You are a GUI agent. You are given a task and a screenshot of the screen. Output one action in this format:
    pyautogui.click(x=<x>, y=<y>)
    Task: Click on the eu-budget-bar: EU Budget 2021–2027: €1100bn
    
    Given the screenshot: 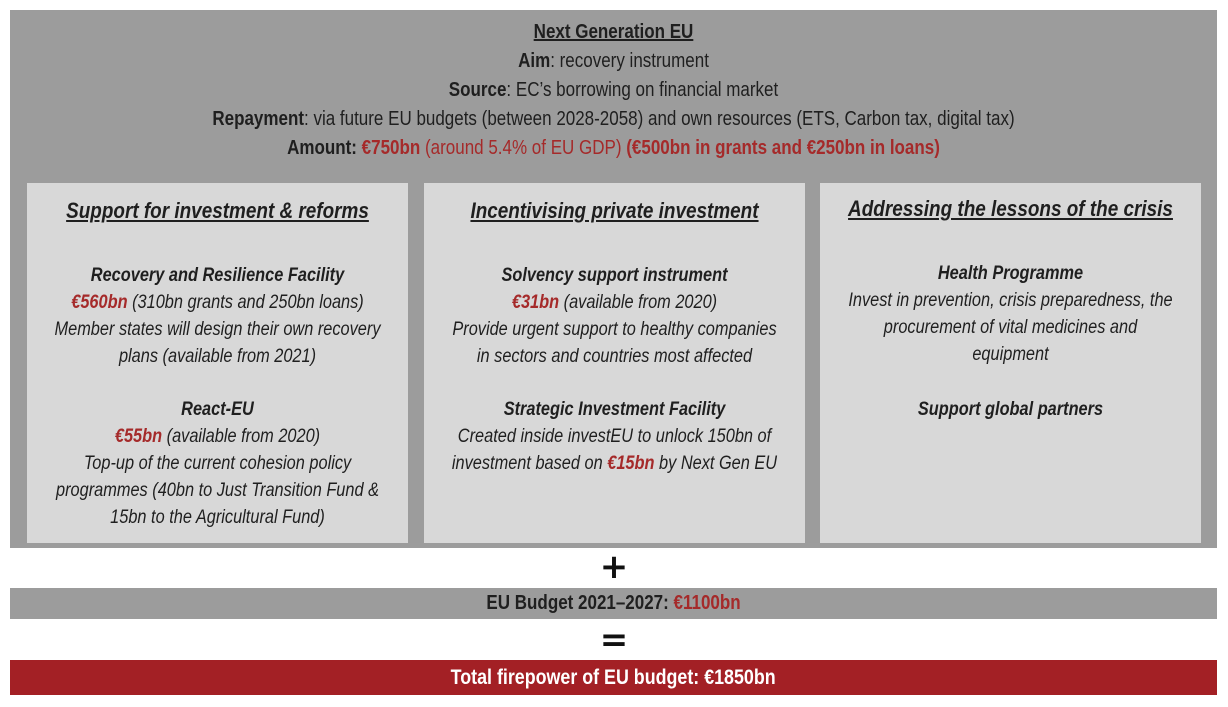 What is the action you would take?
    pyautogui.click(x=613, y=603)
    